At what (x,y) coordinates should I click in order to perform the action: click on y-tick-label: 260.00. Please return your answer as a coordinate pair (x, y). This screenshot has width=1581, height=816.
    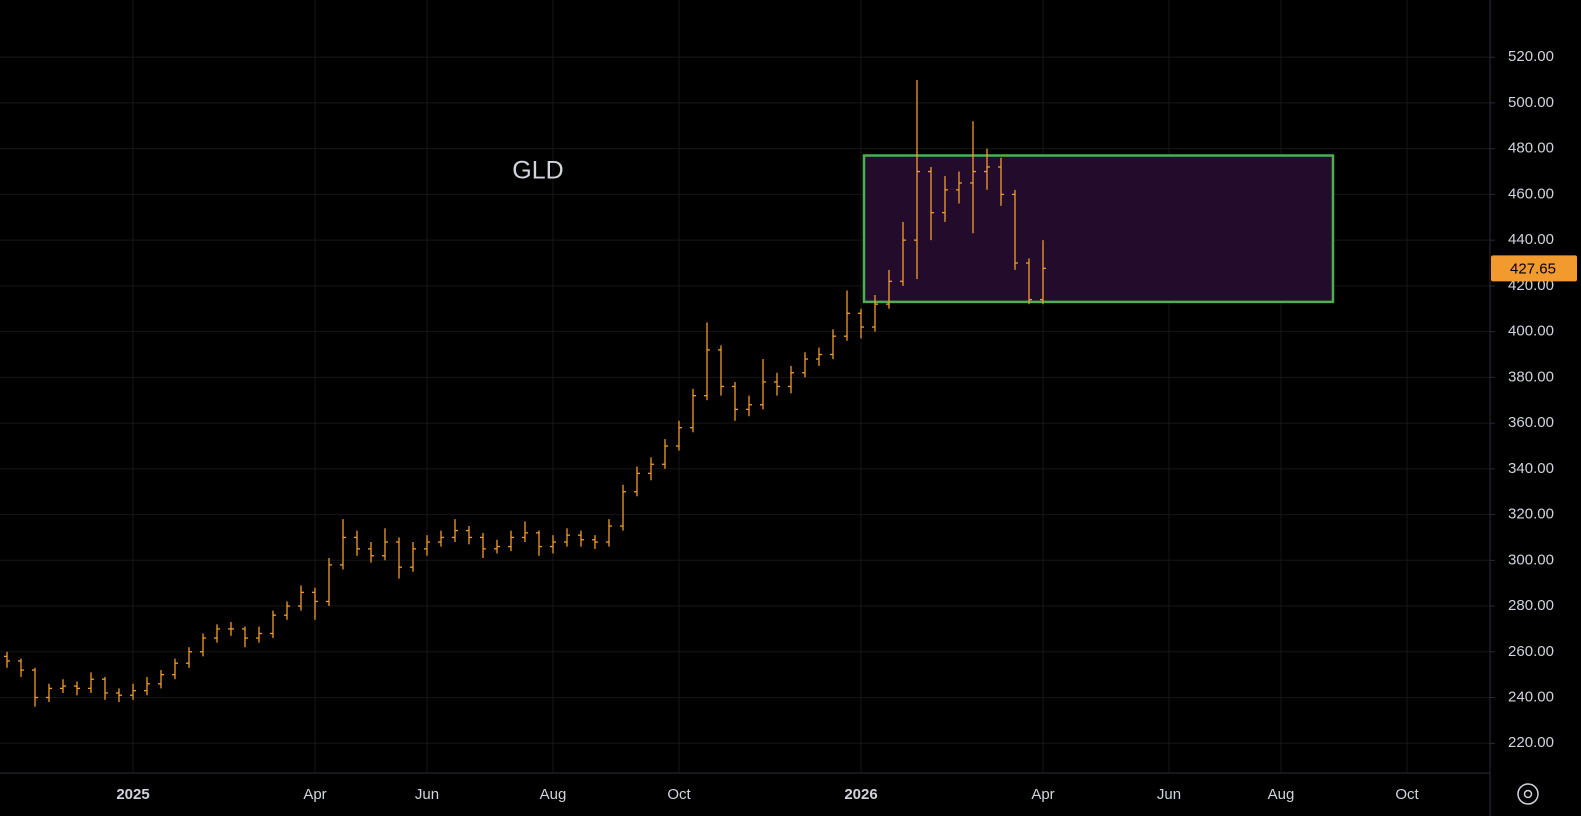
    Looking at the image, I should click on (1531, 651).